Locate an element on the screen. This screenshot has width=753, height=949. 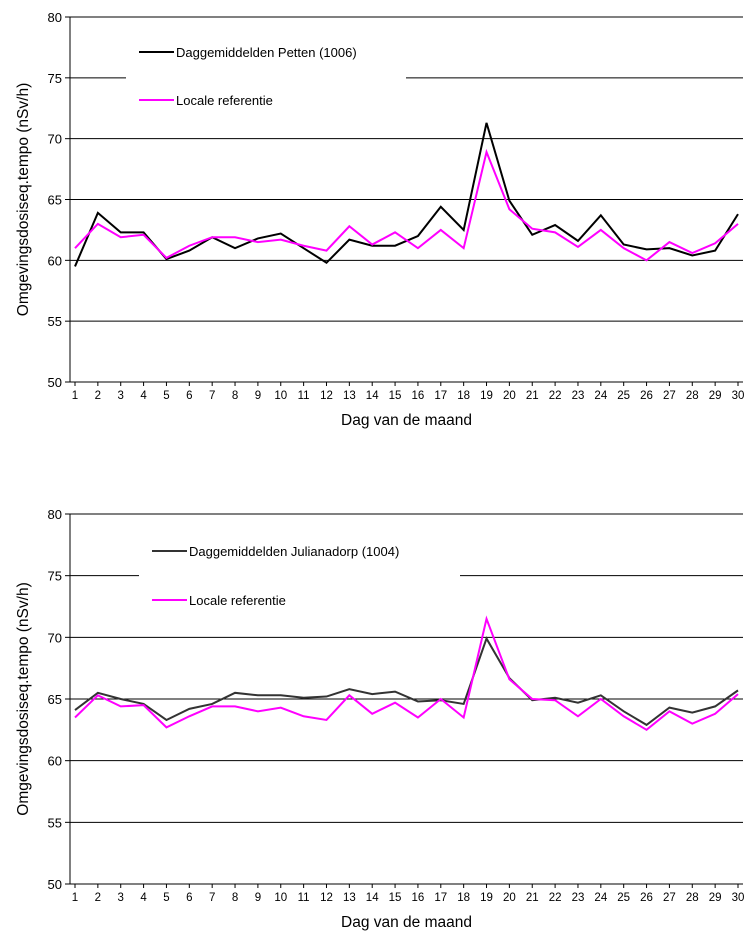
chart2-y-tick-label: 55 is located at coordinates (55, 822).